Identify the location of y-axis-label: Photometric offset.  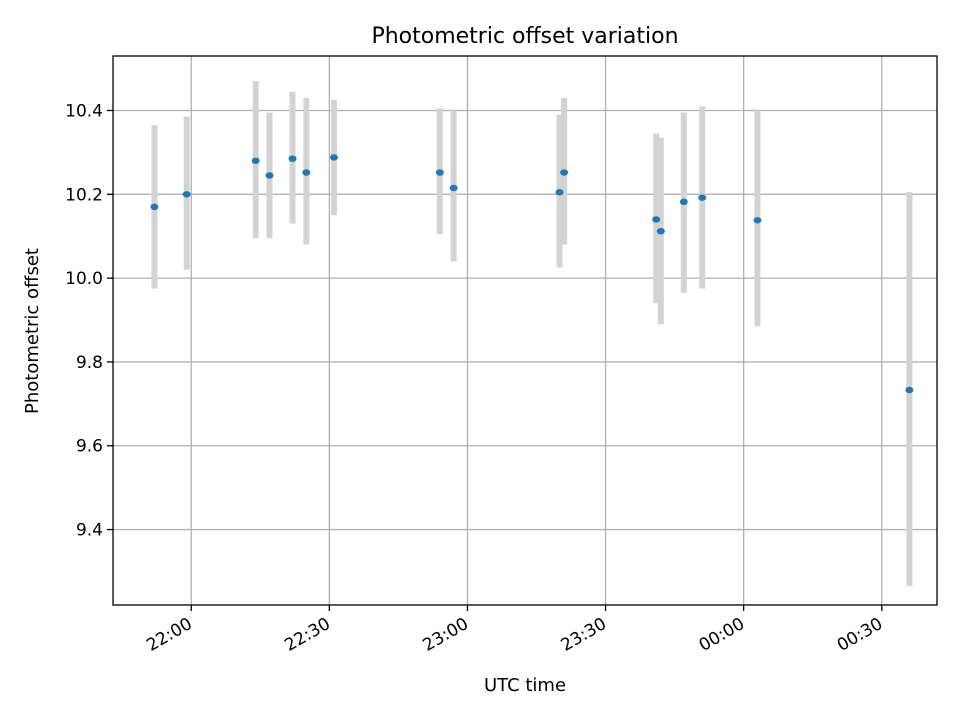
(32, 331).